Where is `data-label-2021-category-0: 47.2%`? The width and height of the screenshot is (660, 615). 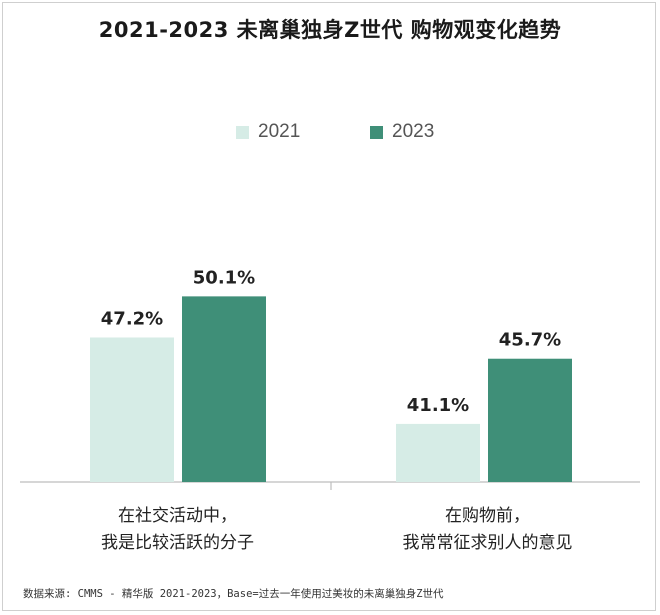 data-label-2021-category-0: 47.2% is located at coordinates (132, 318).